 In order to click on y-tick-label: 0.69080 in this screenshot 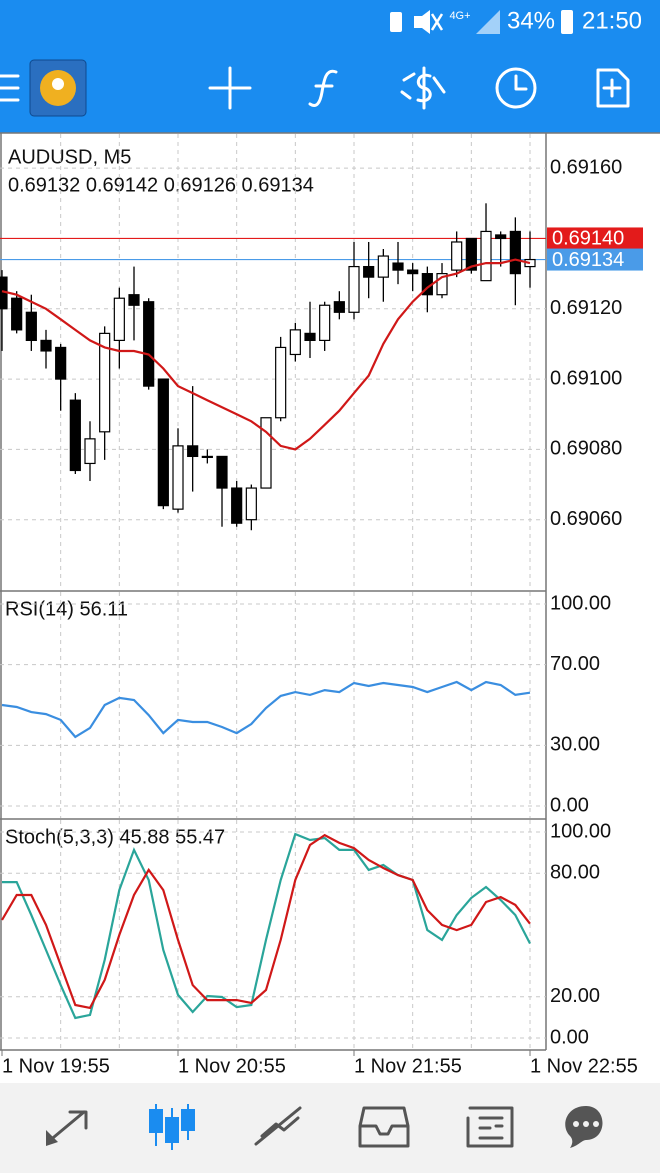, I will do `click(586, 449)`.